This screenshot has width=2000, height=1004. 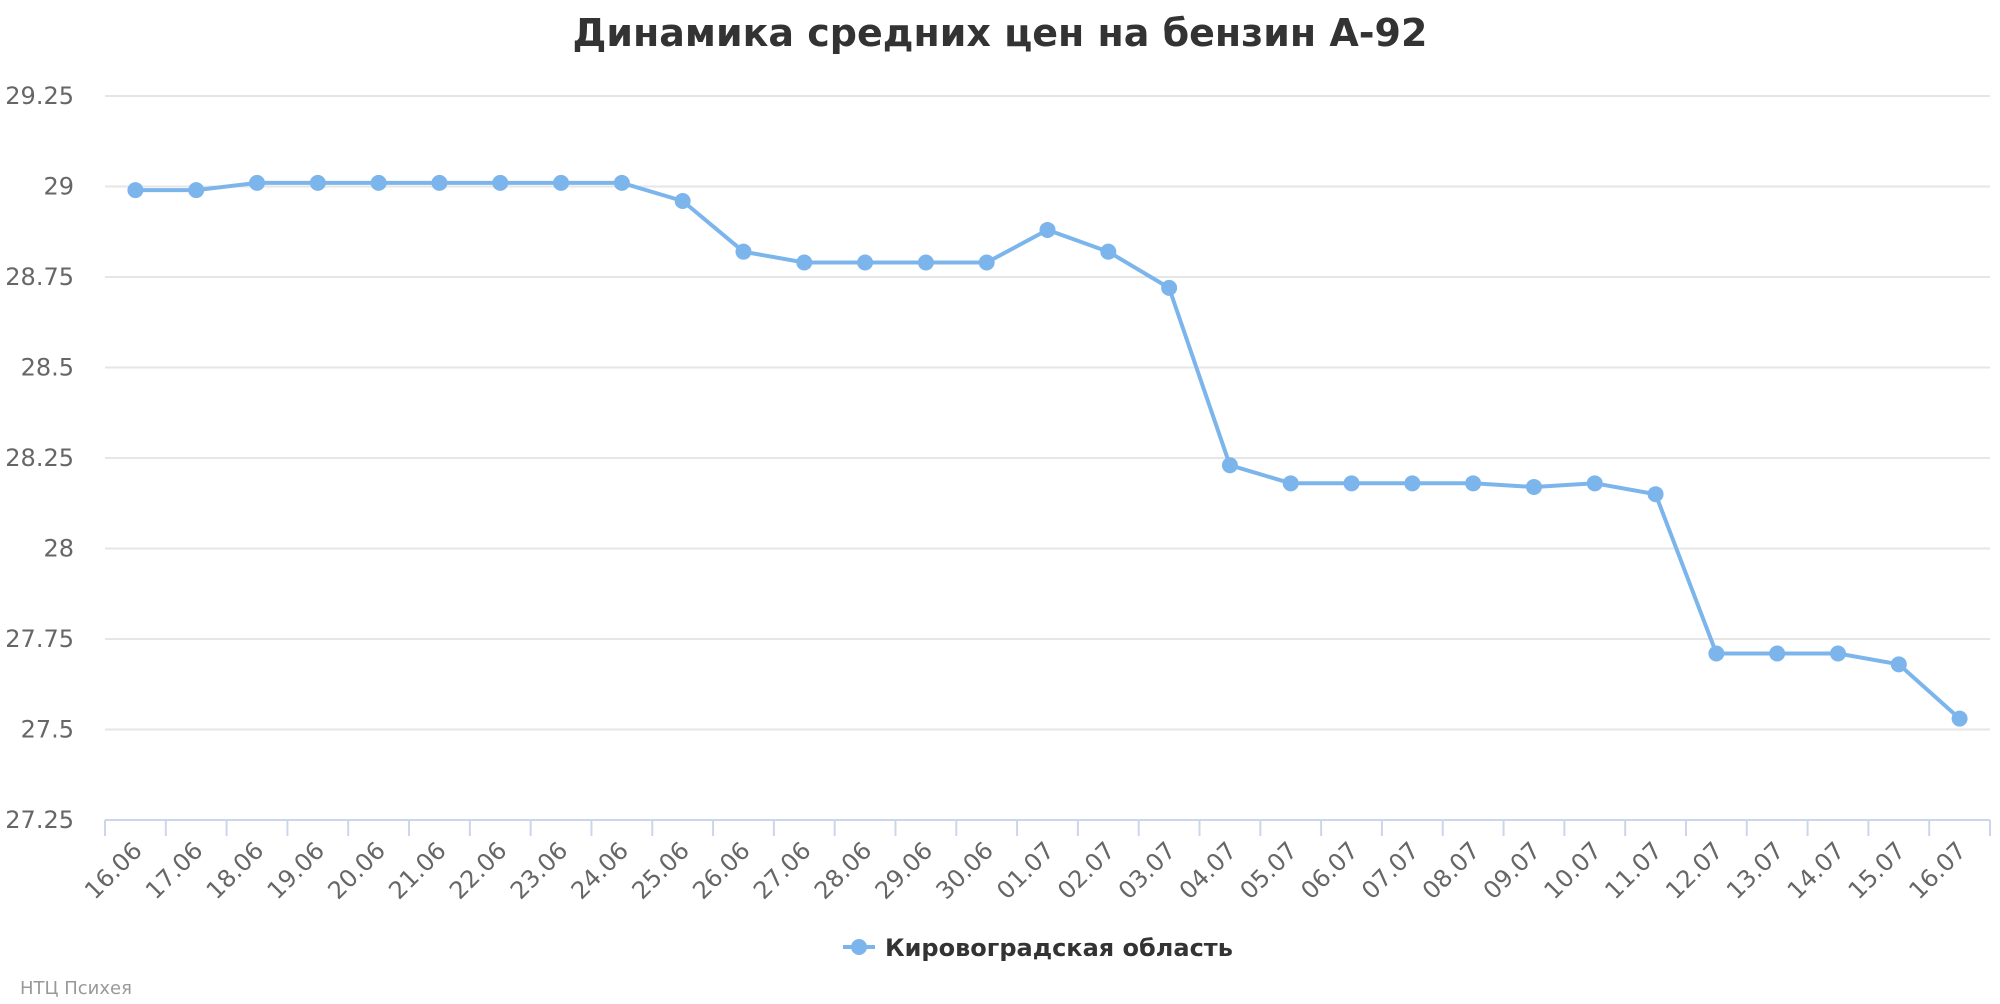 I want to click on x-tick-label: 10.07, so click(x=1573, y=870).